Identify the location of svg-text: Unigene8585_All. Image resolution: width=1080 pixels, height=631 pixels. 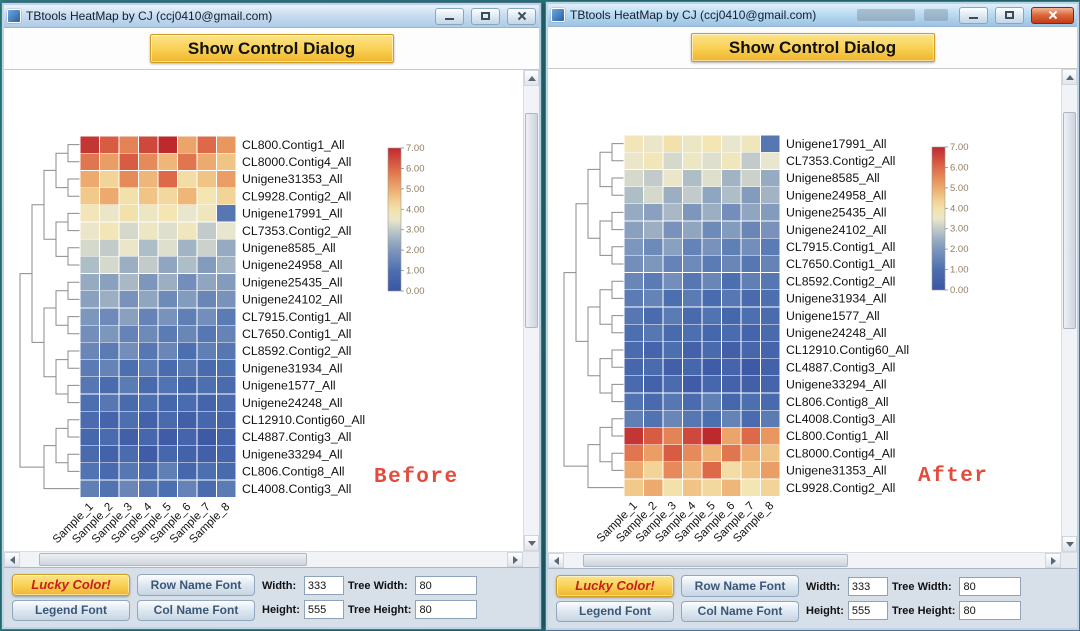
(833, 178).